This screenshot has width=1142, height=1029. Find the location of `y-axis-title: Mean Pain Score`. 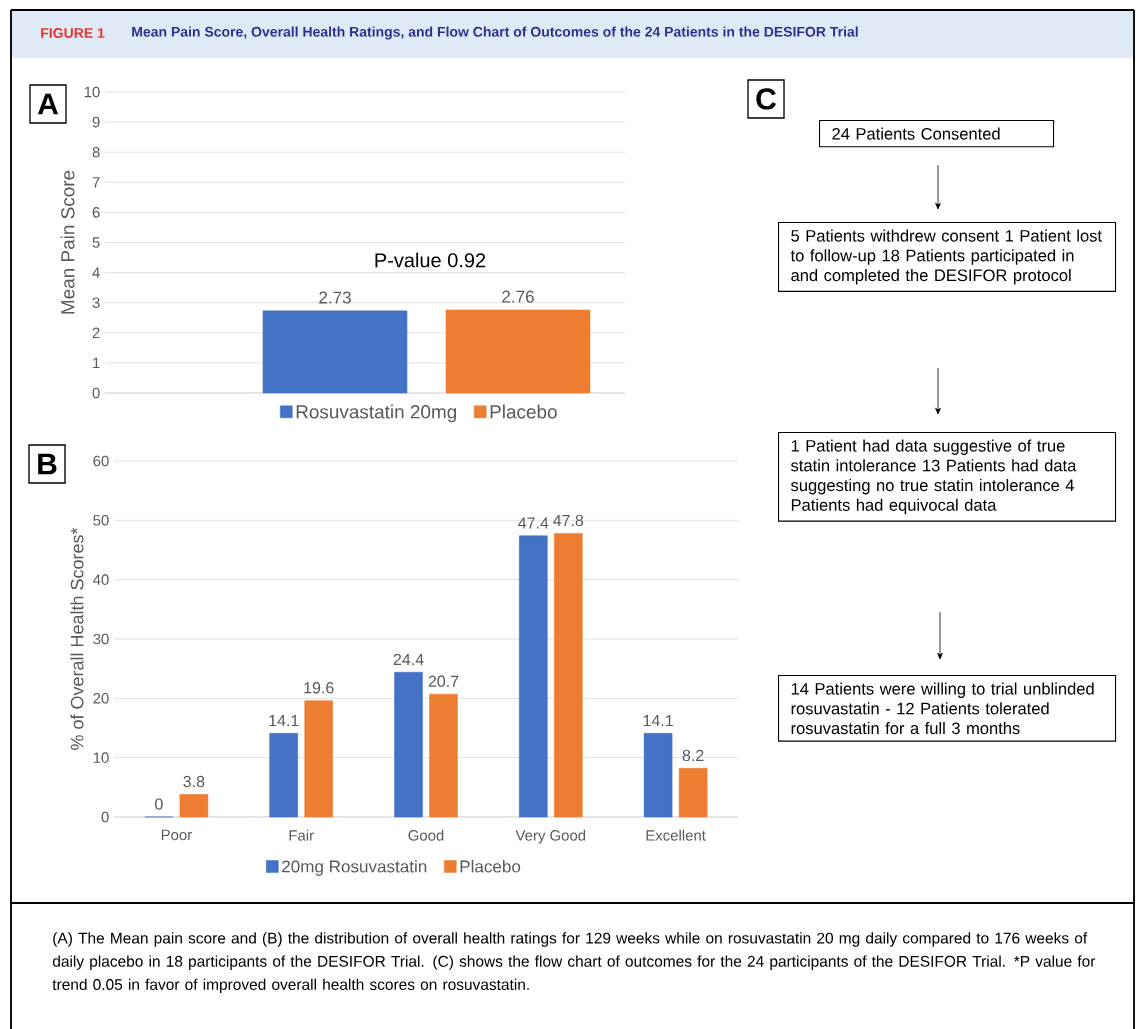

y-axis-title: Mean Pain Score is located at coordinates (67, 242).